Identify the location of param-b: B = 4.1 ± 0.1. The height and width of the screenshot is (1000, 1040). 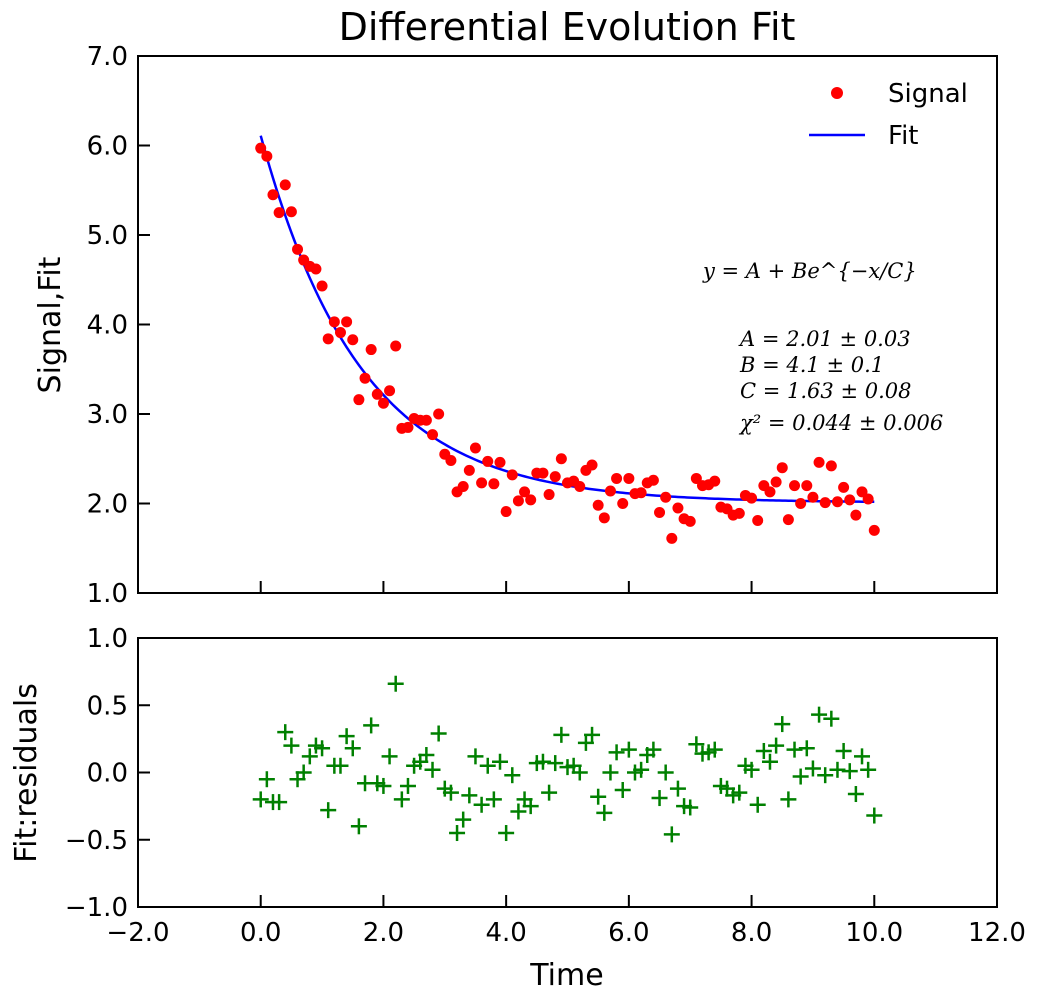
(811, 365).